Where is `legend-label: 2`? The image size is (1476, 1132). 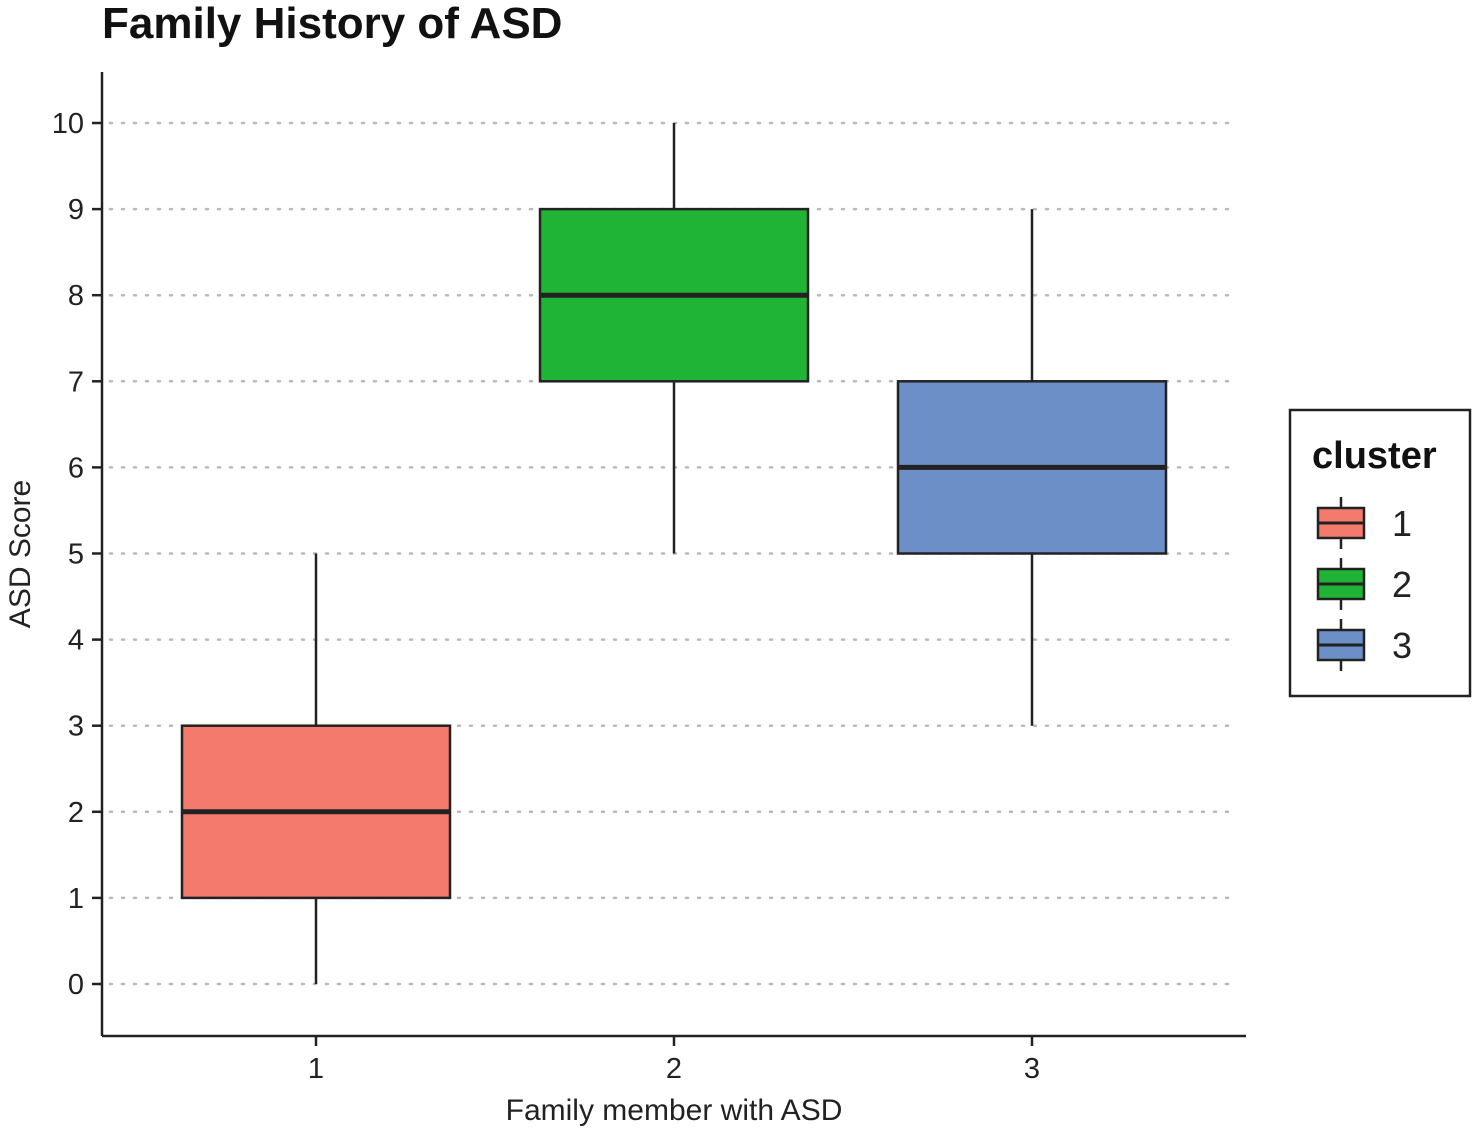
legend-label: 2 is located at coordinates (1402, 584).